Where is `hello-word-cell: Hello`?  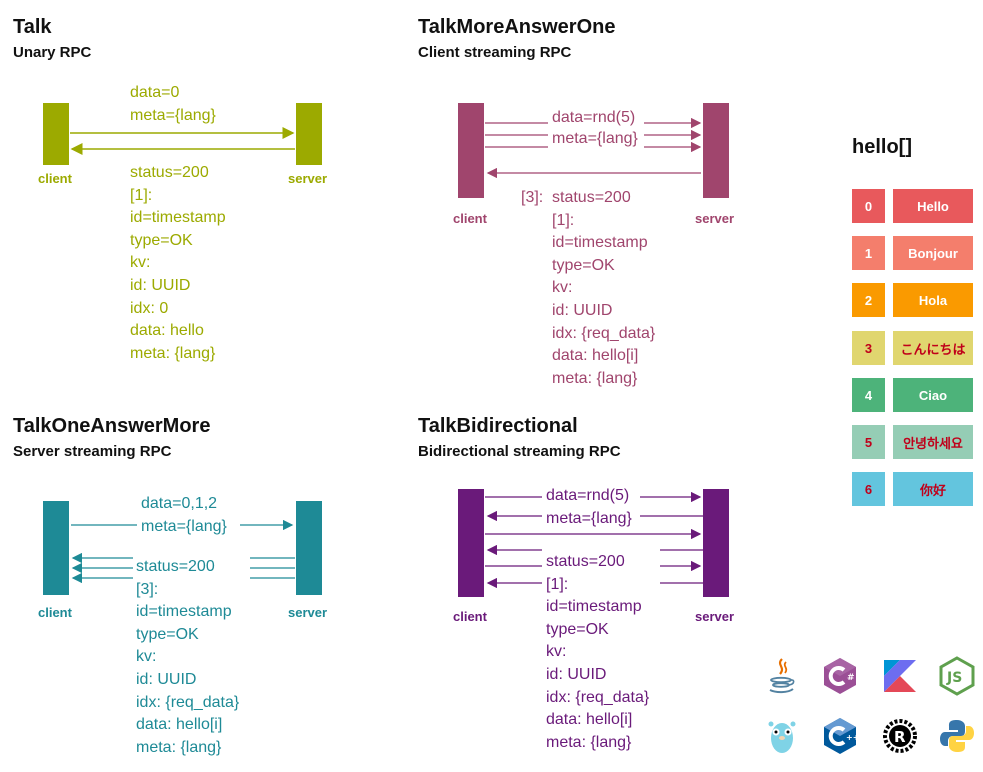
hello-word-cell: Hello is located at coordinates (933, 206).